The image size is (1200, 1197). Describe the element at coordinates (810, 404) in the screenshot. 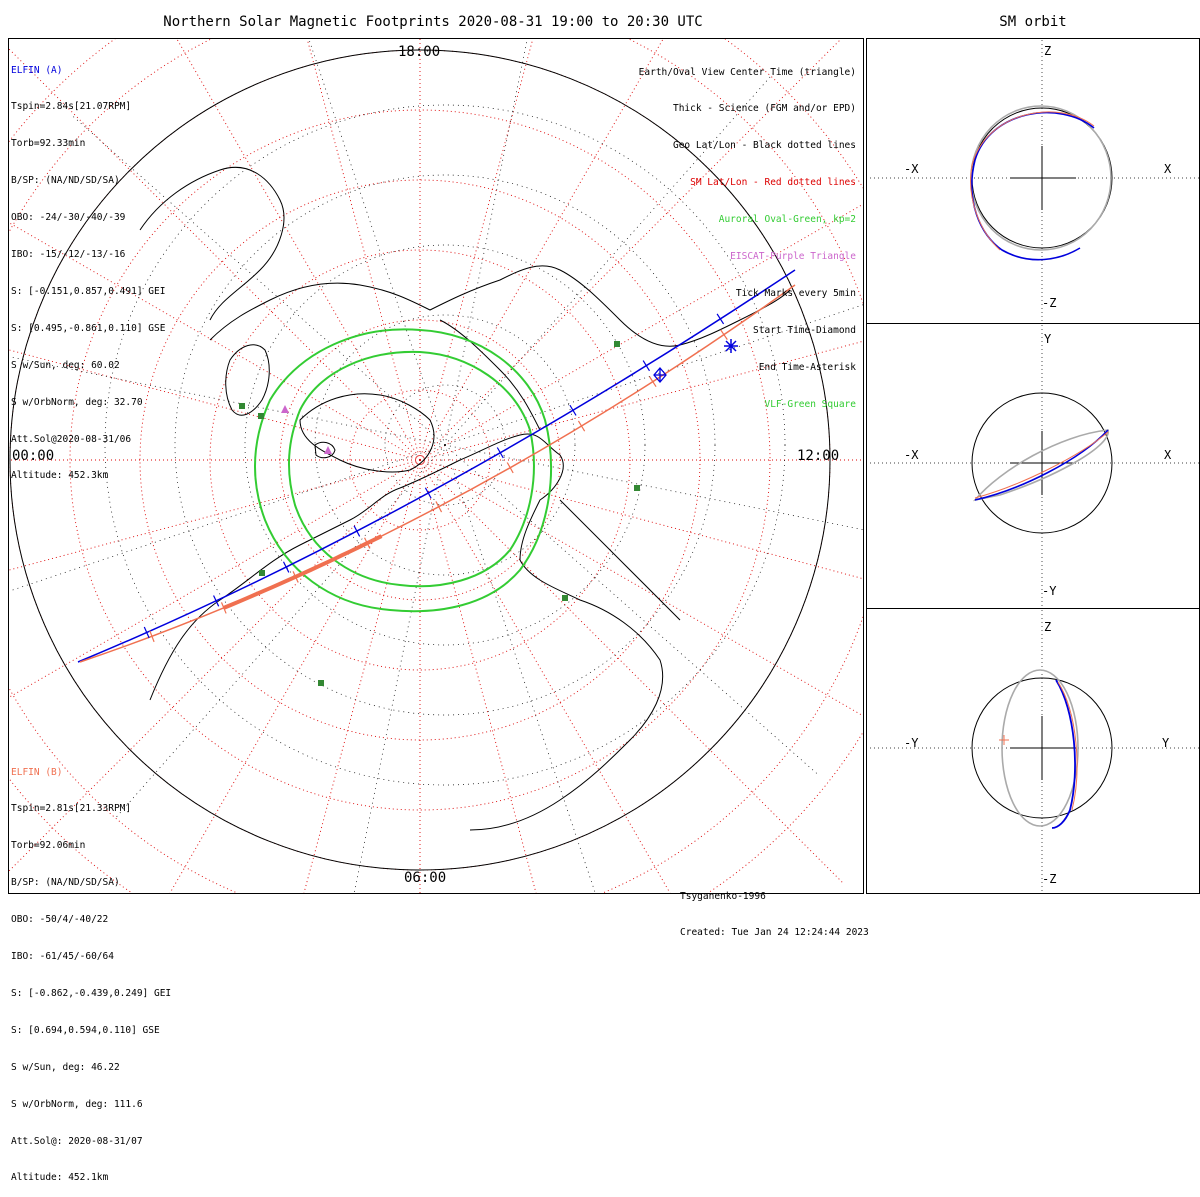

I see `legend-entry: VLF-Green Square` at that location.